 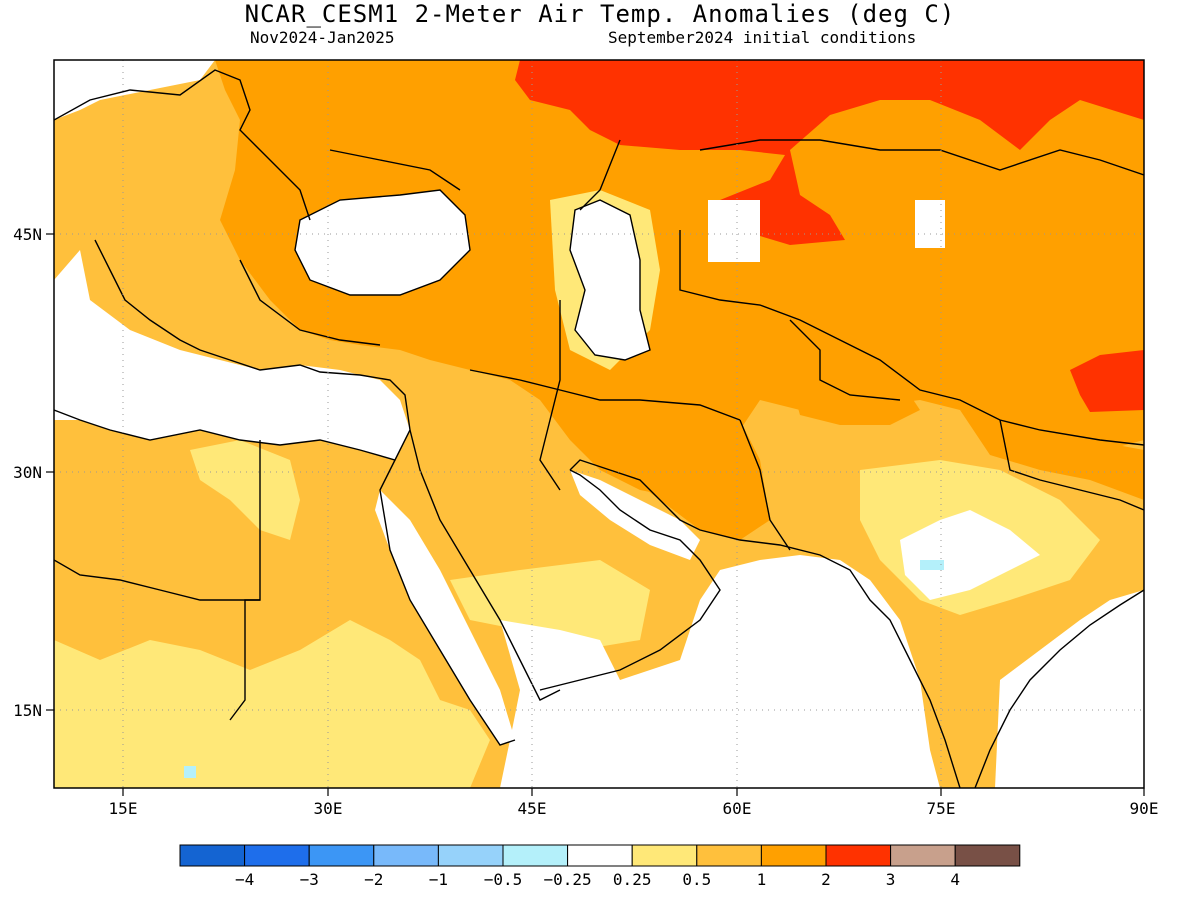 What do you see at coordinates (445, 617) in the screenshot?
I see `field-zero-red-sea` at bounding box center [445, 617].